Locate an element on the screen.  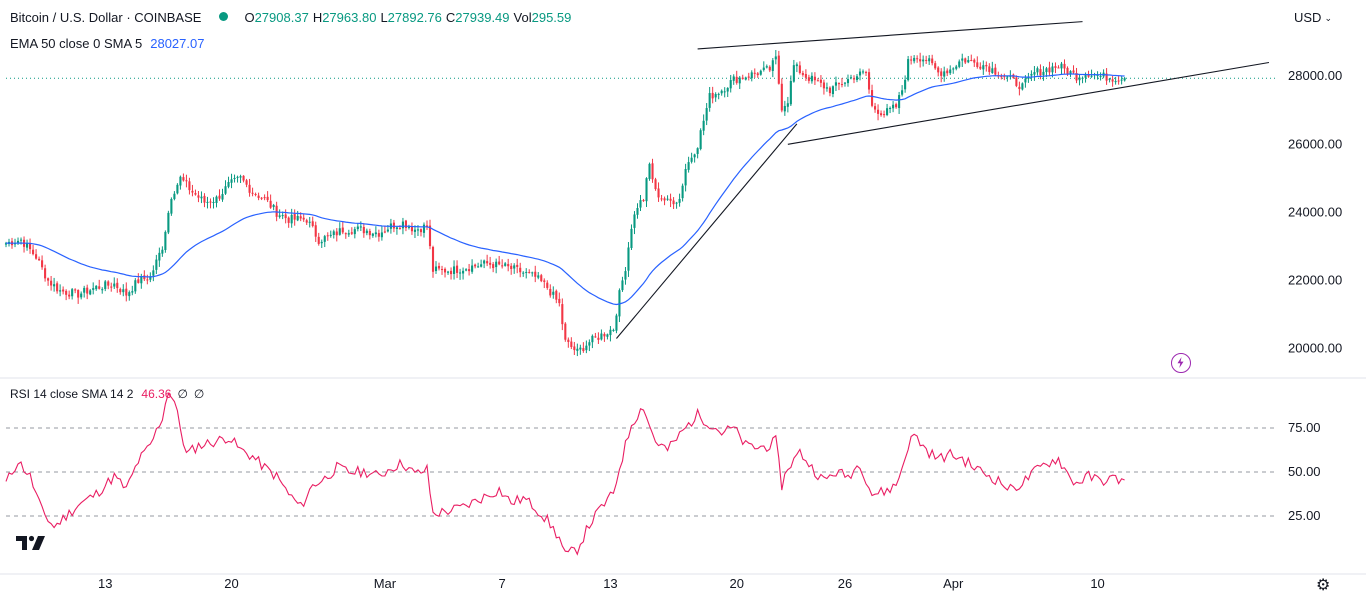
rsi-legend: RSI 14 close SMA 14 2 46.36 ∅ ∅ is located at coordinates (107, 394).